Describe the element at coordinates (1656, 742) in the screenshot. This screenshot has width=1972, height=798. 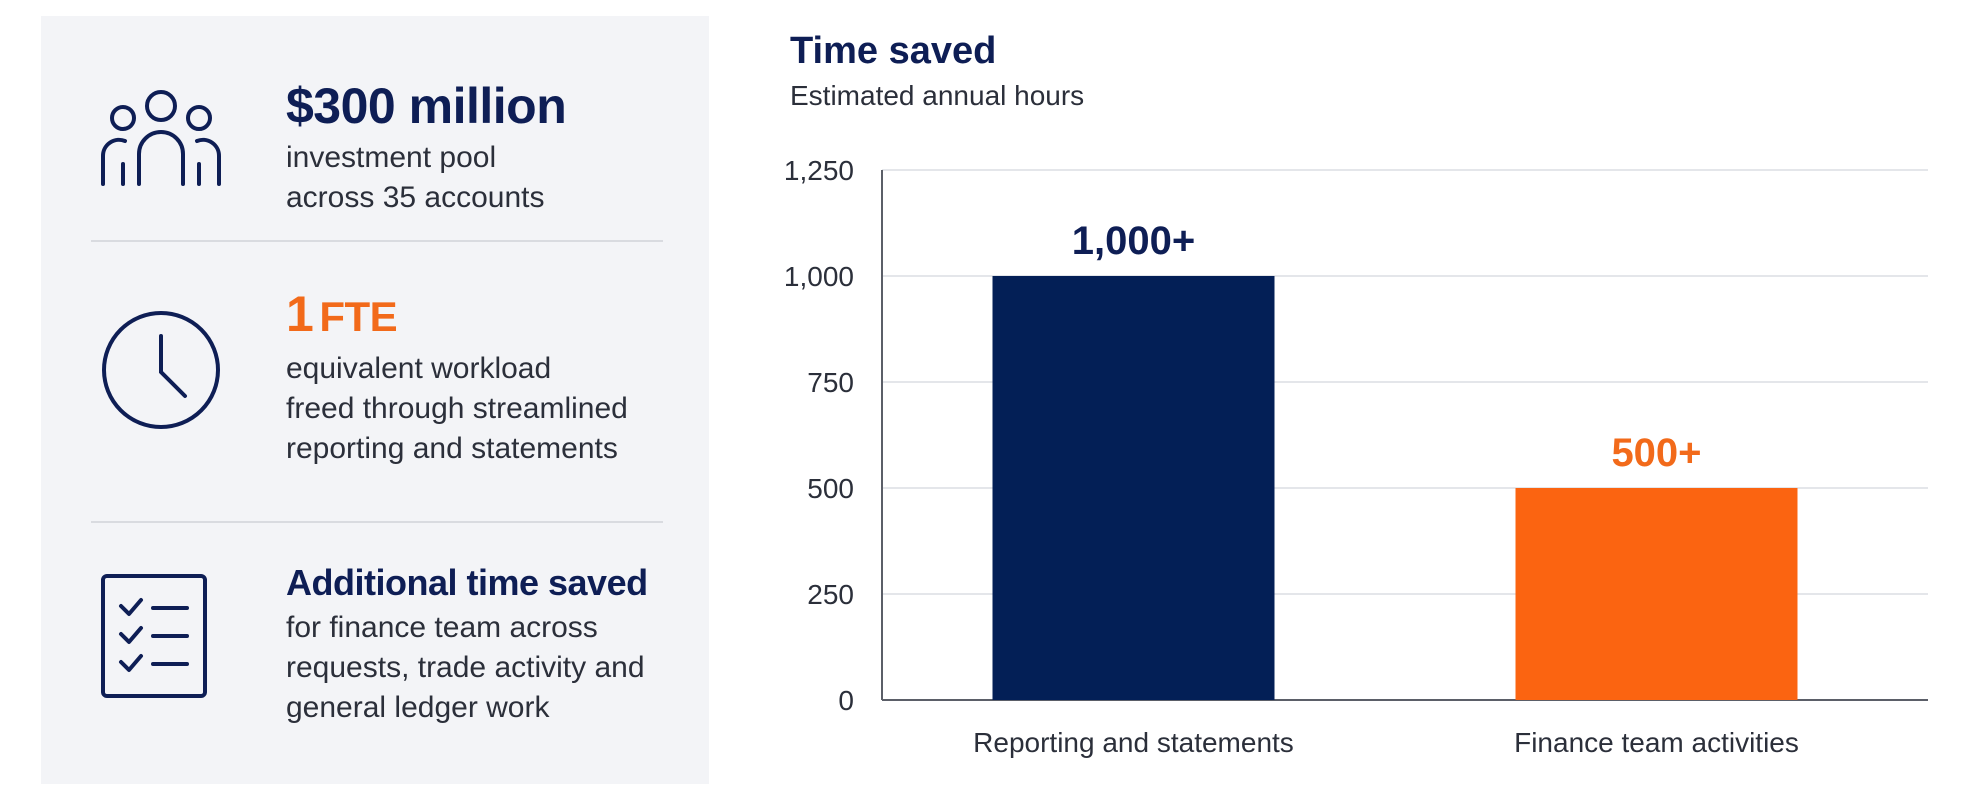
I see `x-category-label: Finance team activities` at that location.